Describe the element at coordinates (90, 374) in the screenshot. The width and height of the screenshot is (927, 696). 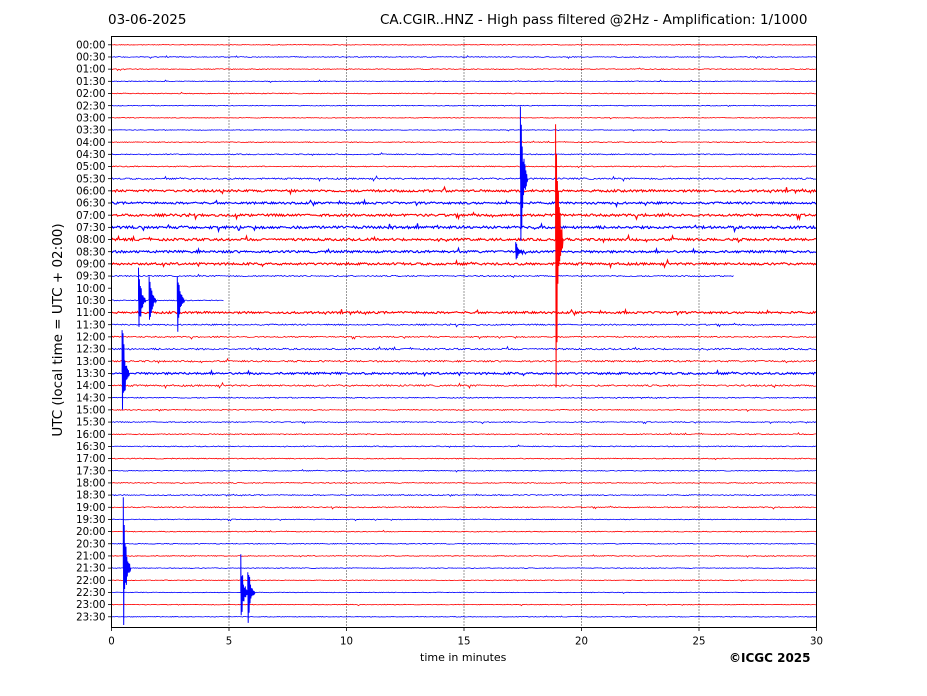
I see `y-tick-label: 13:30` at that location.